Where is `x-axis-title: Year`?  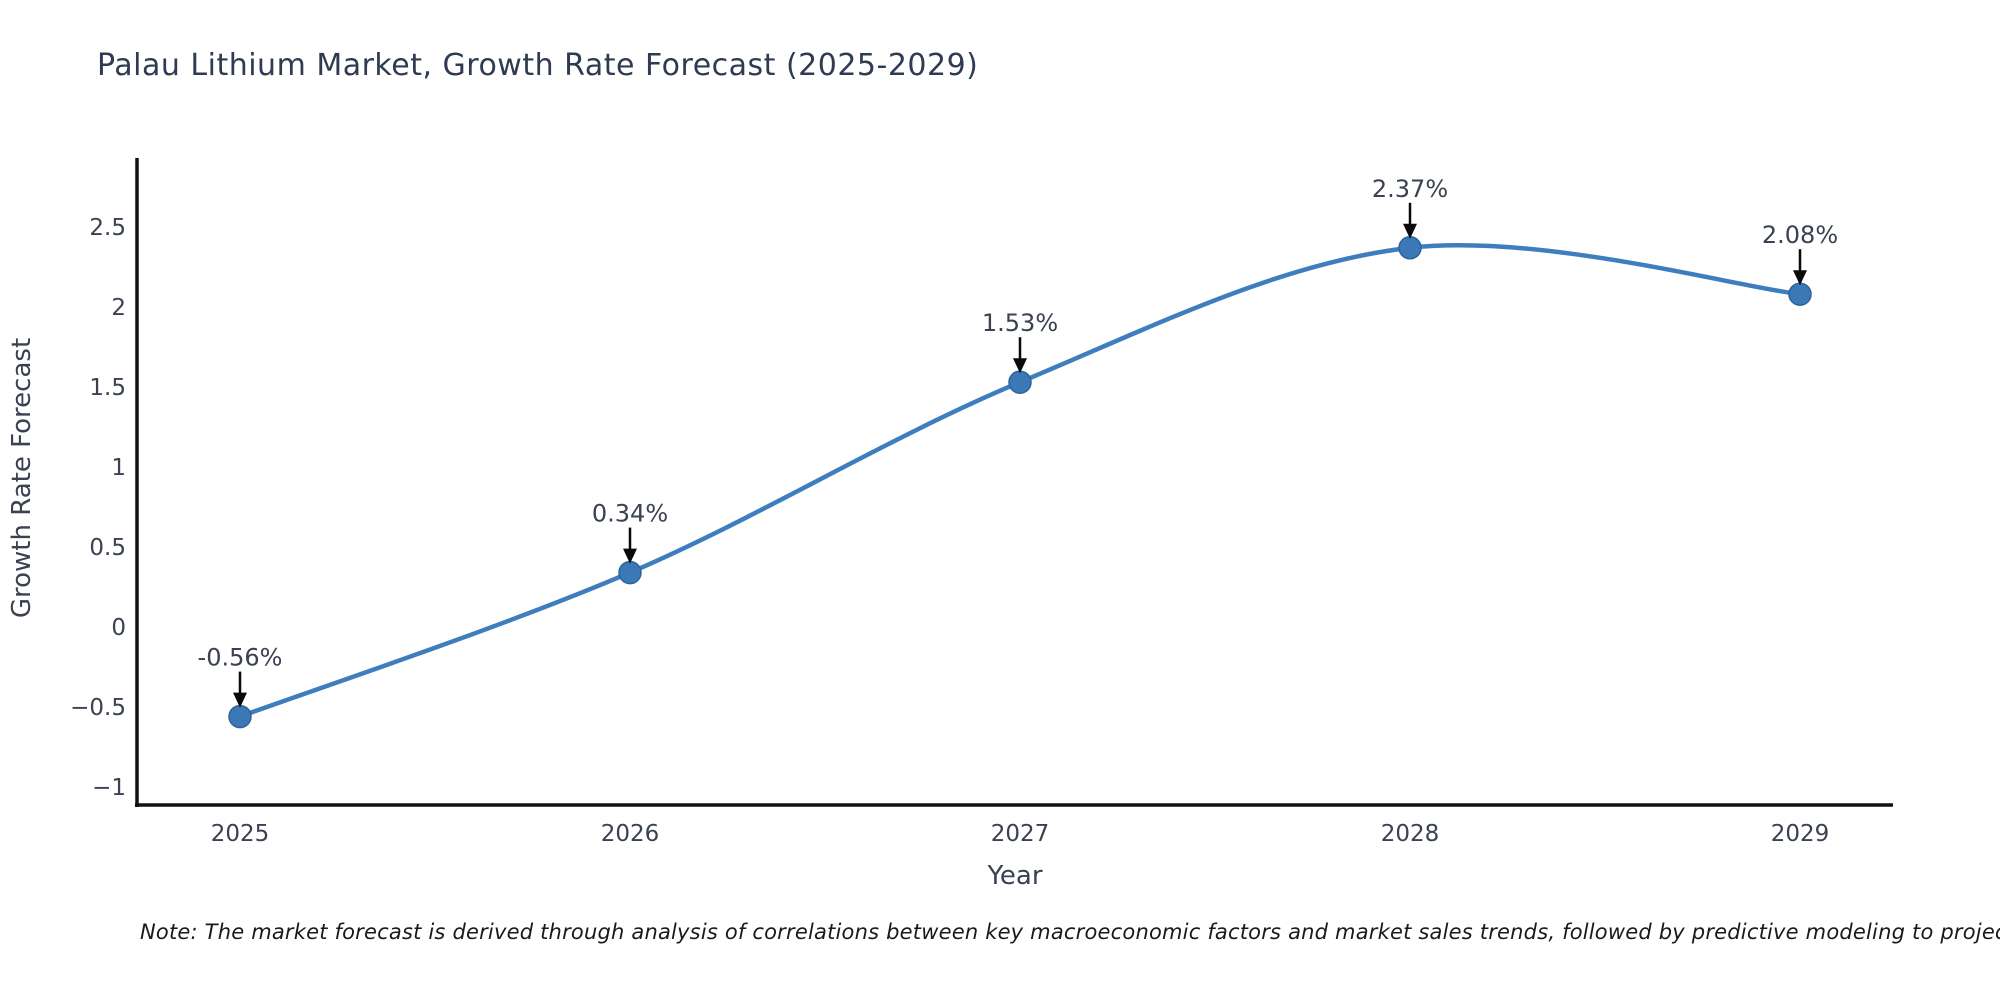
x-axis-title: Year is located at coordinates (1014, 876).